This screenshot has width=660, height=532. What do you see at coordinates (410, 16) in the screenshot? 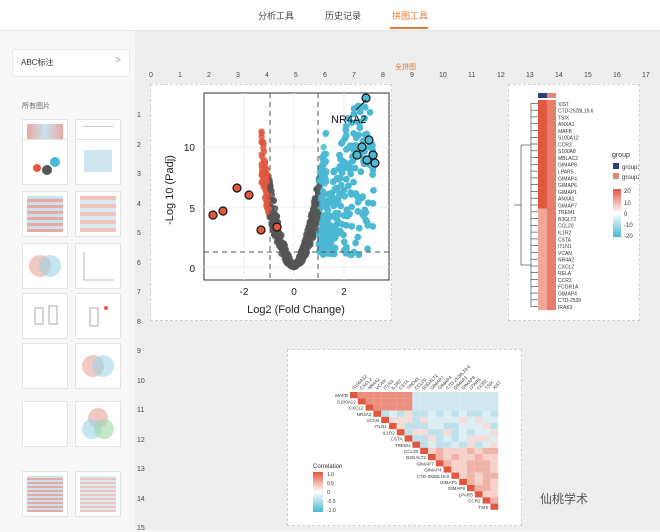
I see `tab-figure-assembly: 拼图工具` at bounding box center [410, 16].